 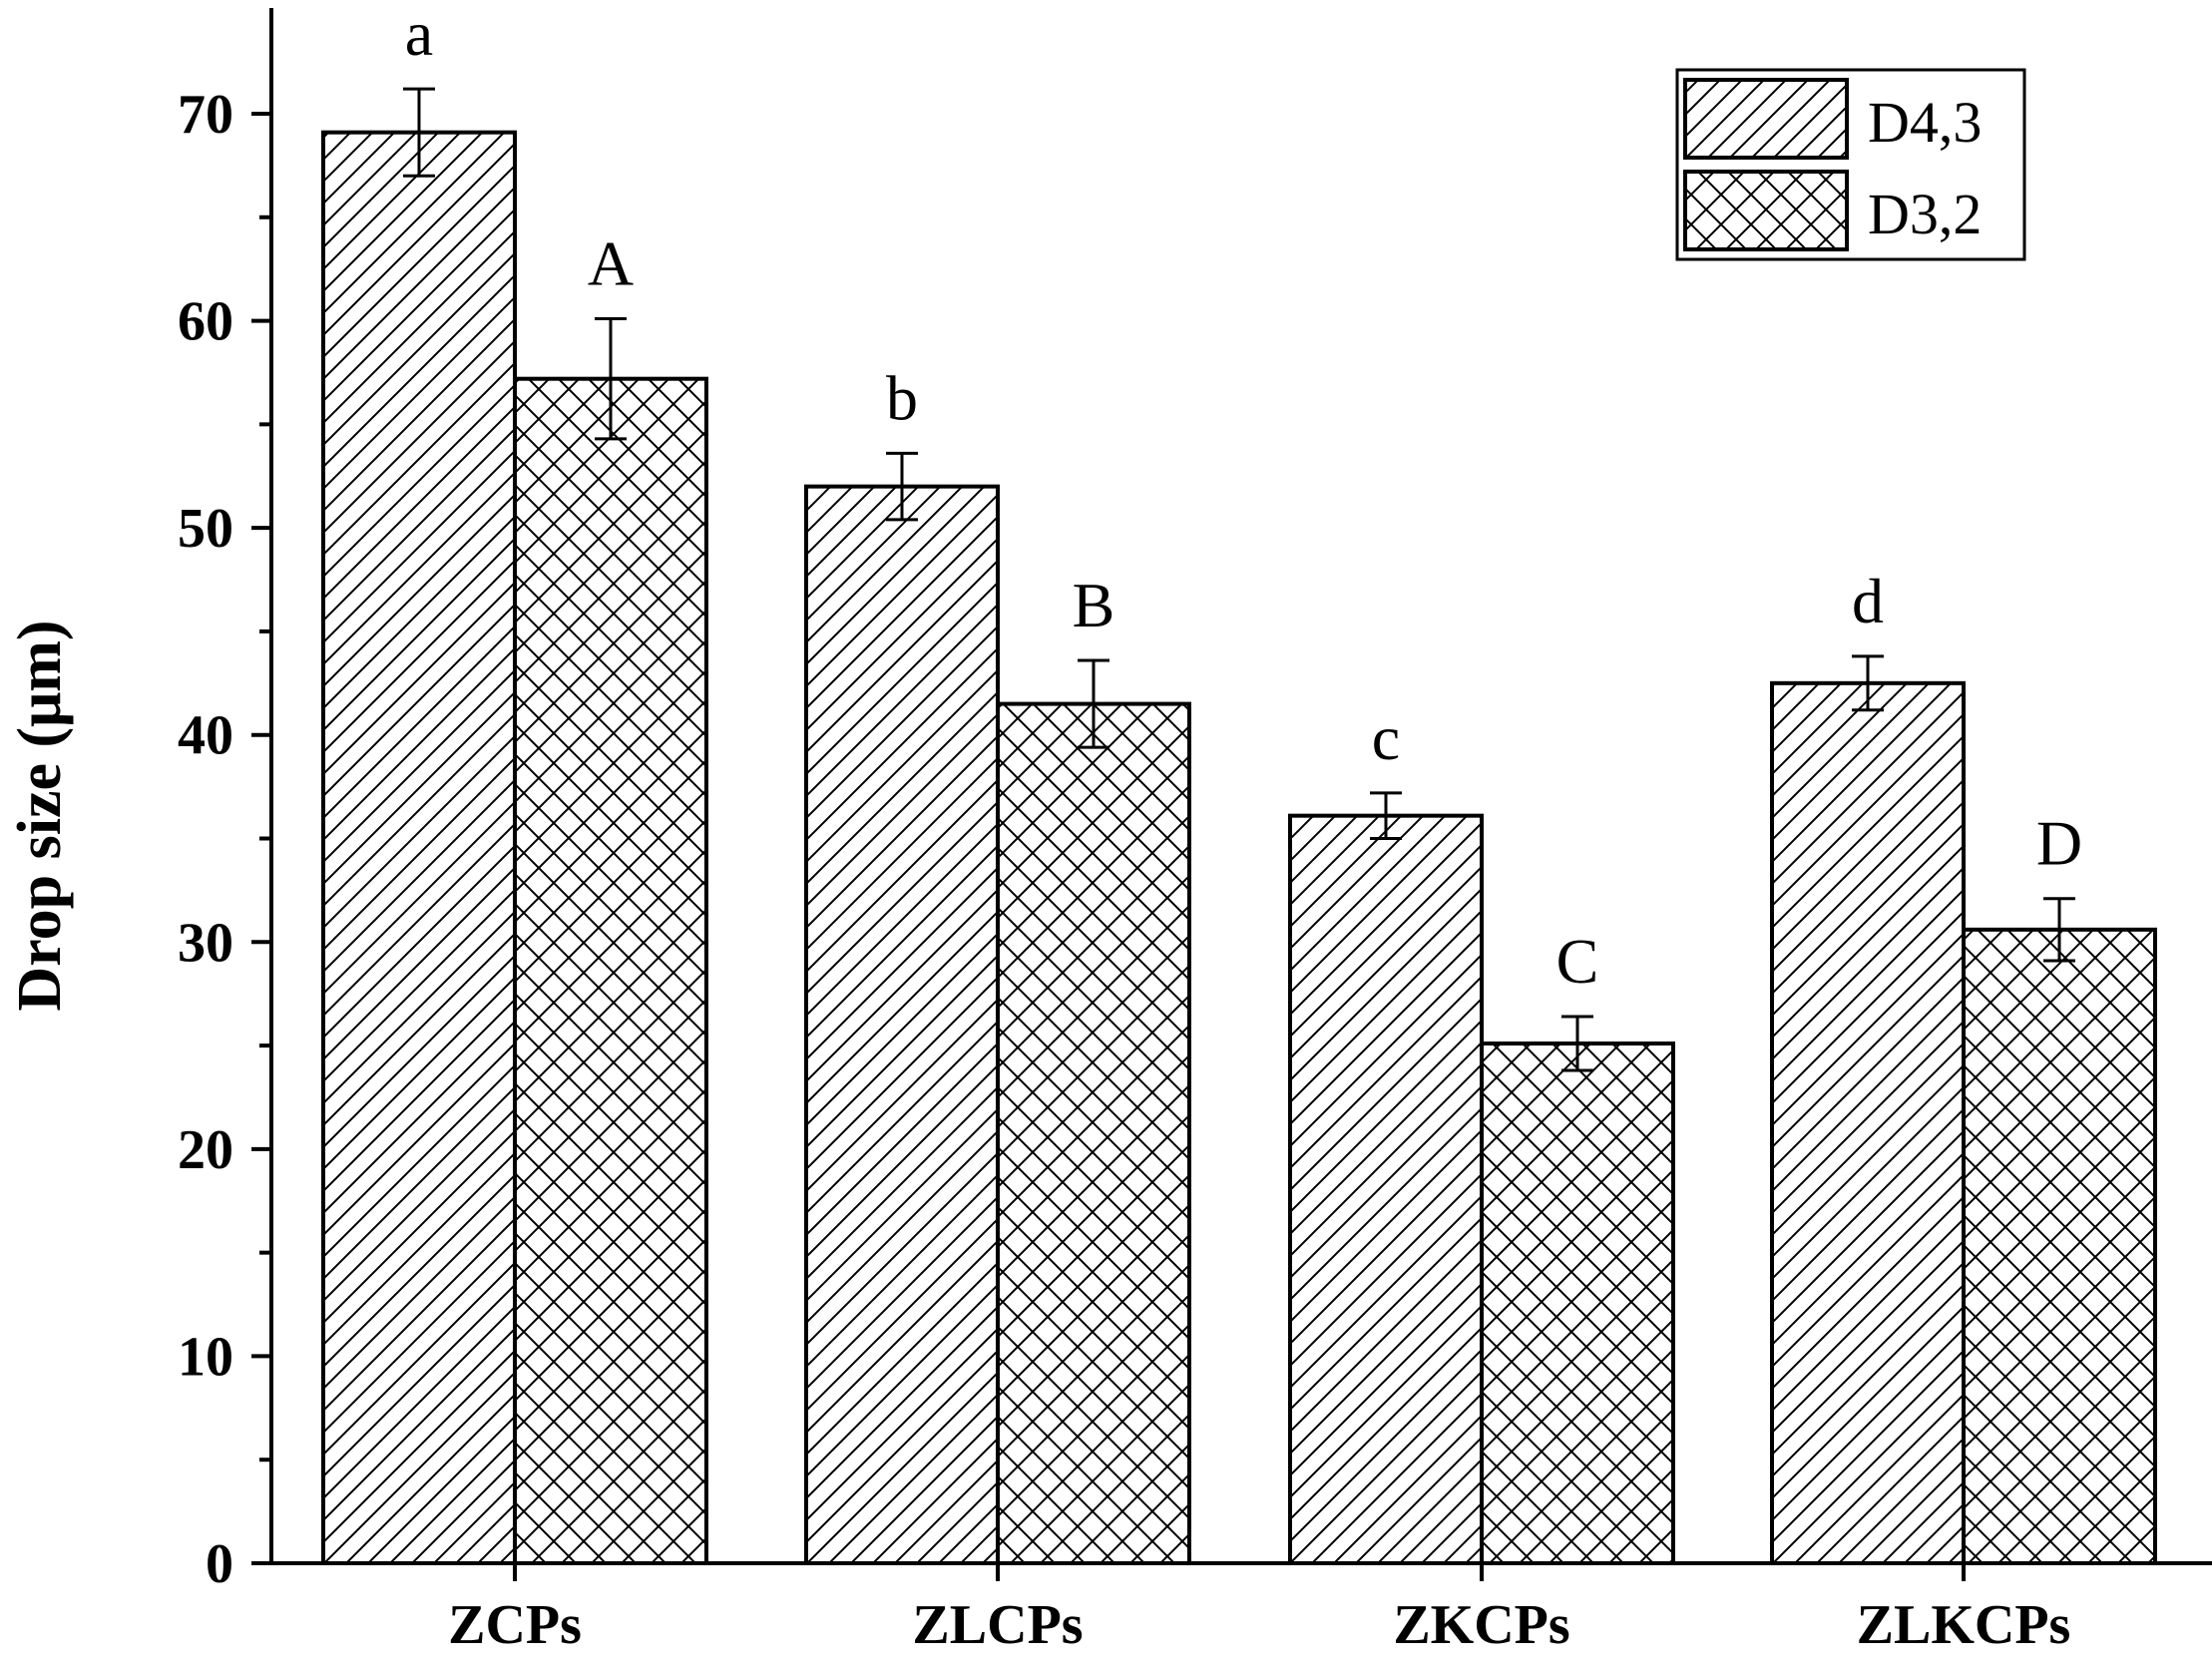 What do you see at coordinates (1766, 211) in the screenshot?
I see `legend-swatch-d32` at bounding box center [1766, 211].